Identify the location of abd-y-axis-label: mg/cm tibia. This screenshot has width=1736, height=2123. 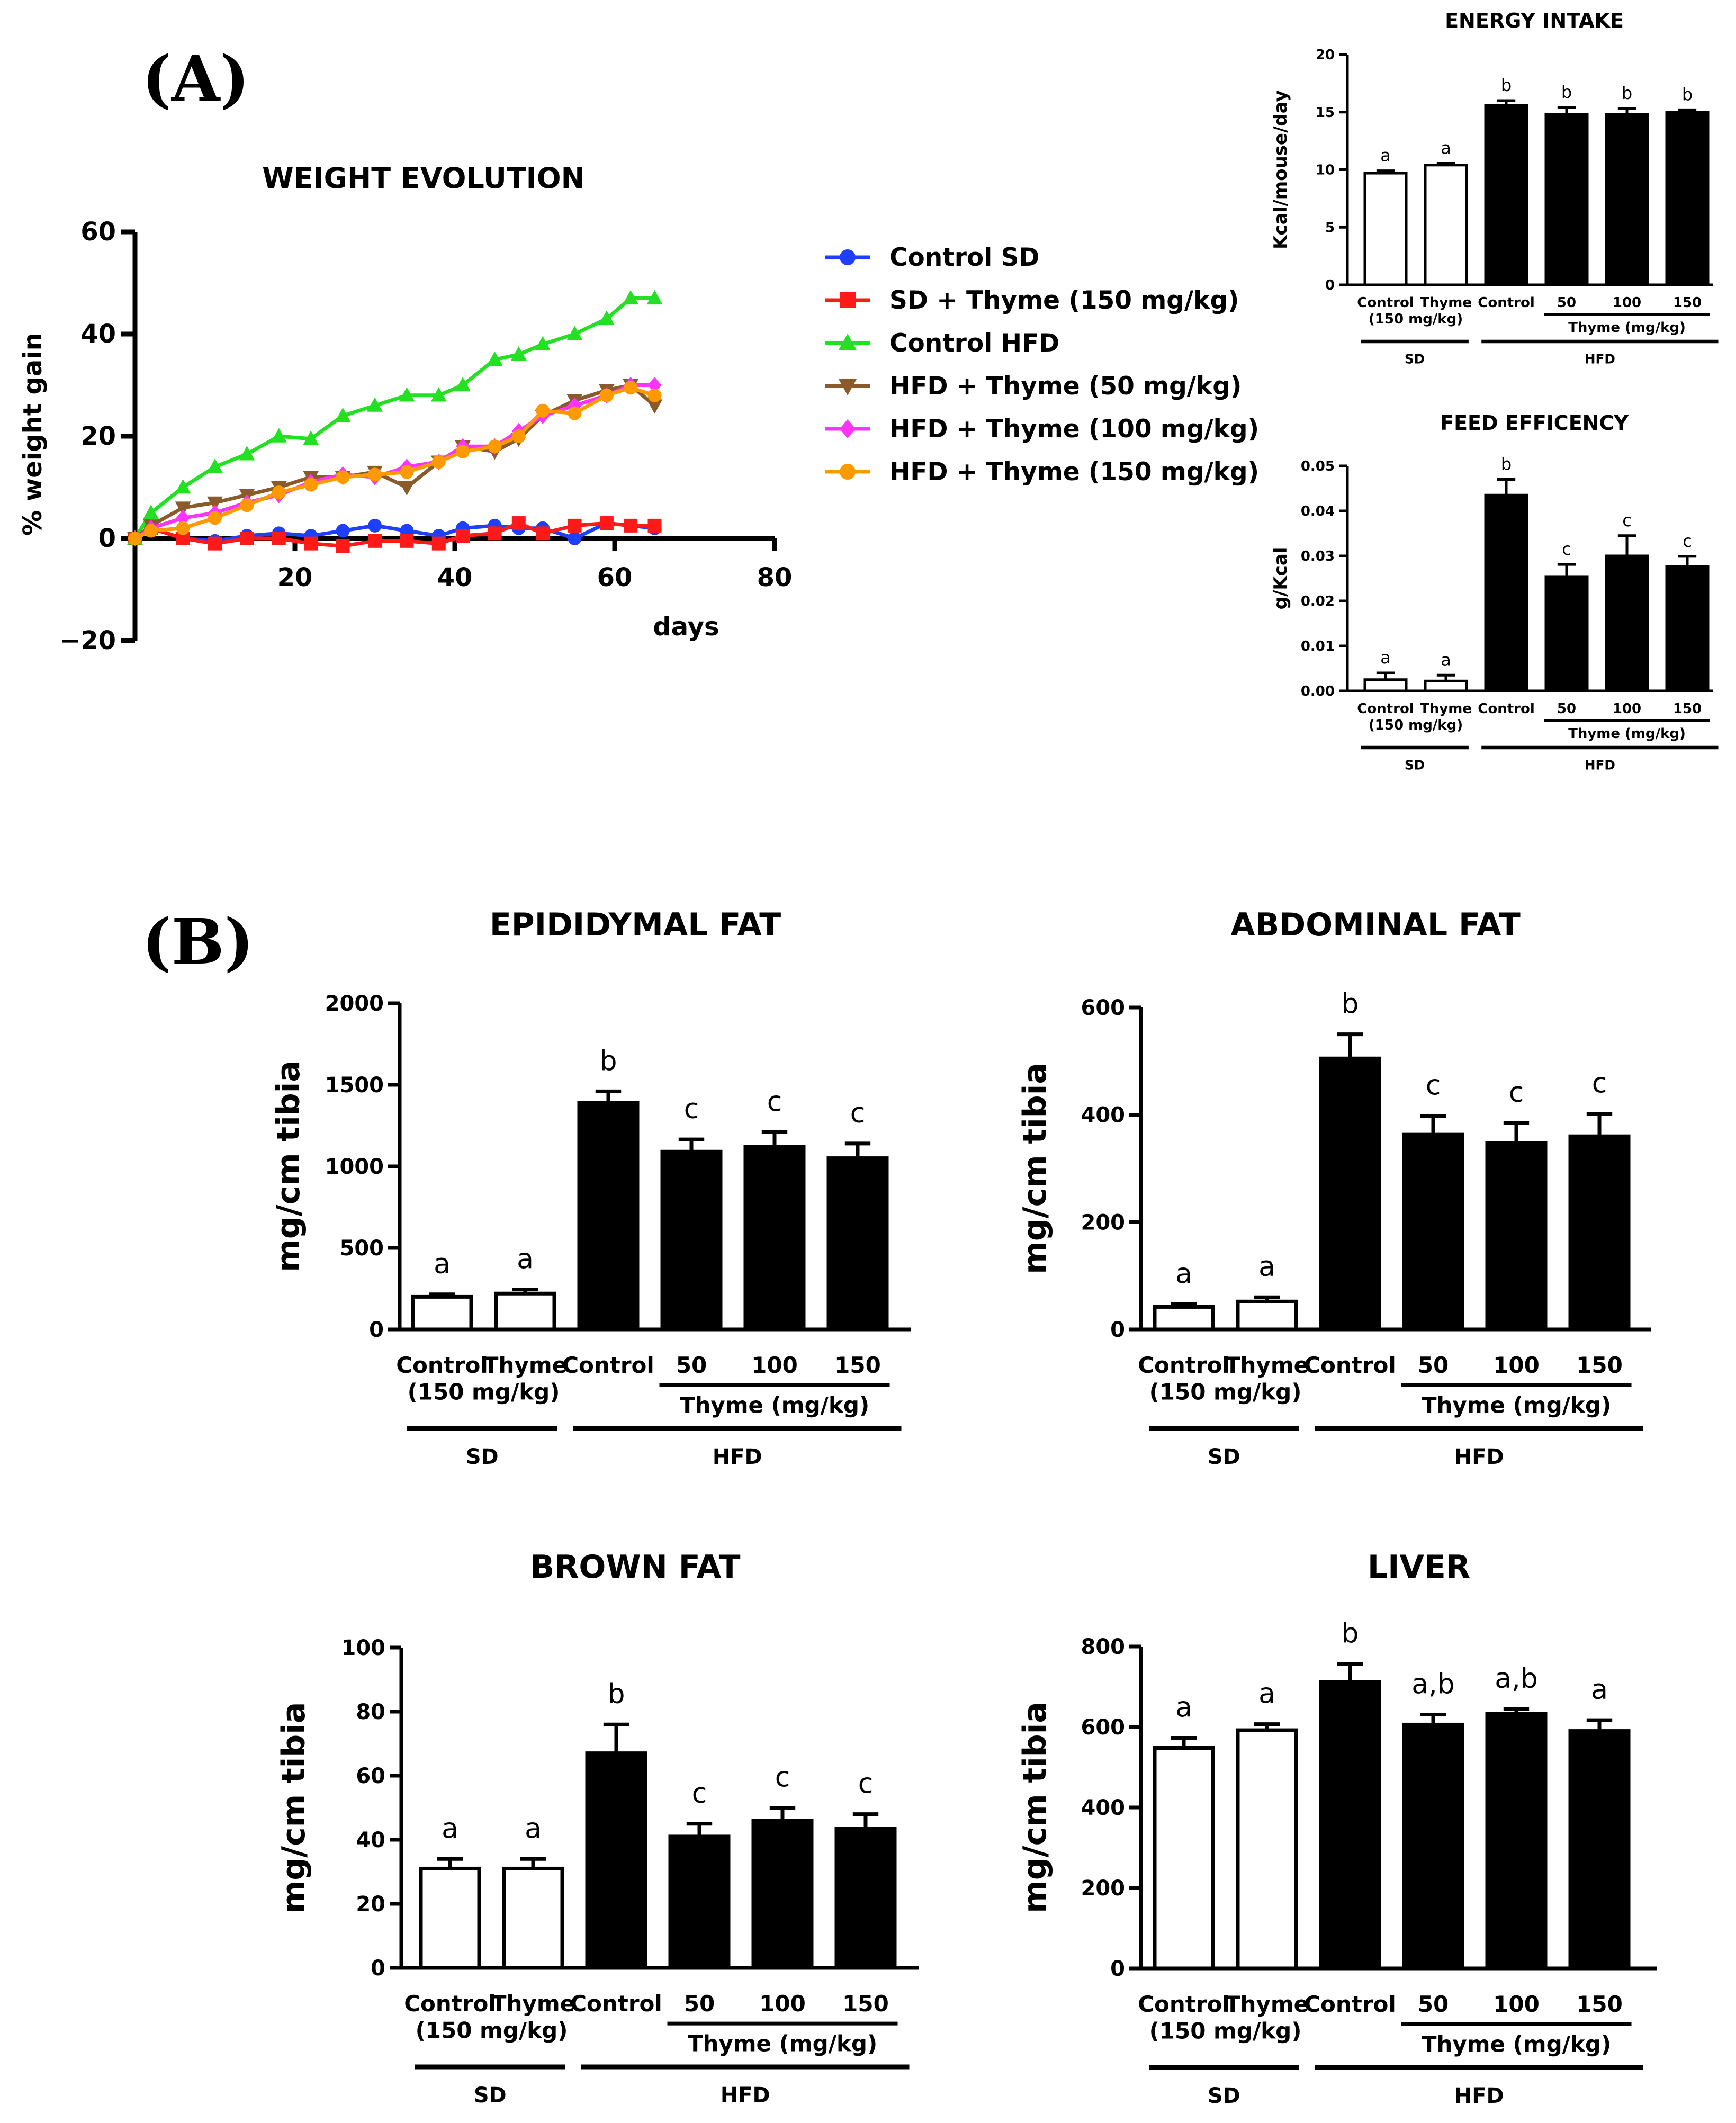
(1035, 1168).